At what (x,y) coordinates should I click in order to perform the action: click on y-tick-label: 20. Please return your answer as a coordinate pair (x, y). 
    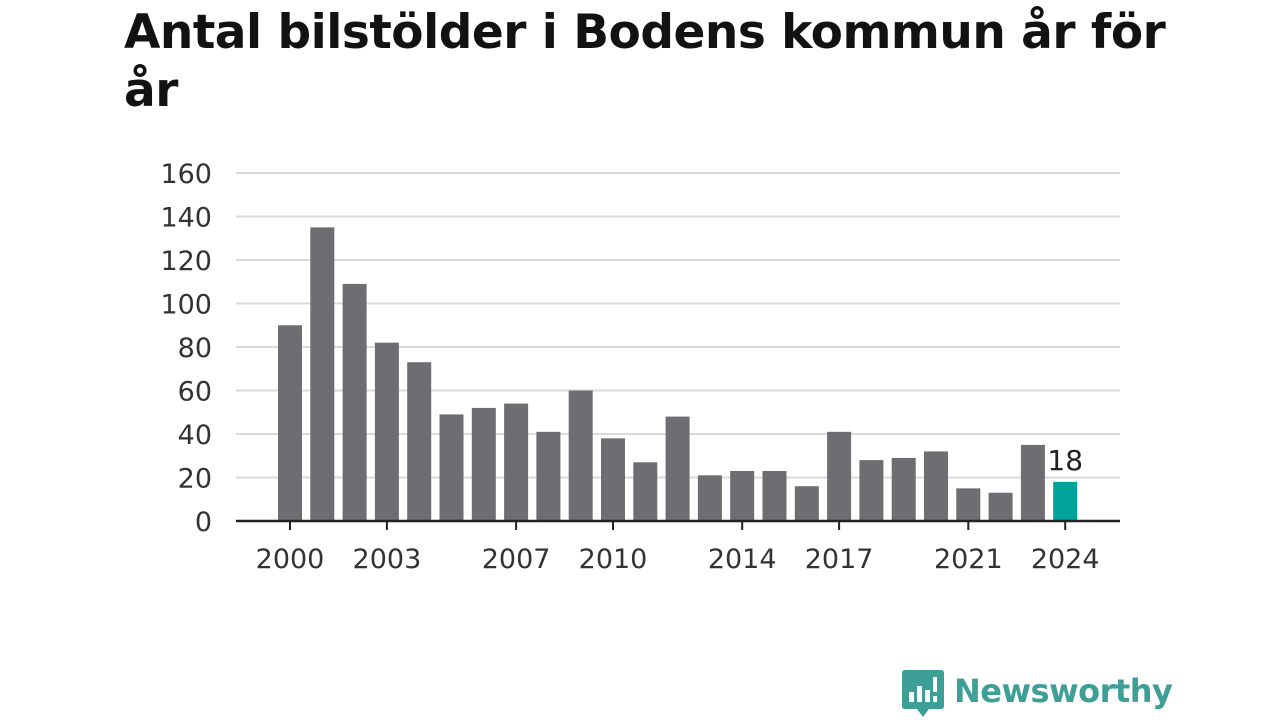
    Looking at the image, I should click on (195, 479).